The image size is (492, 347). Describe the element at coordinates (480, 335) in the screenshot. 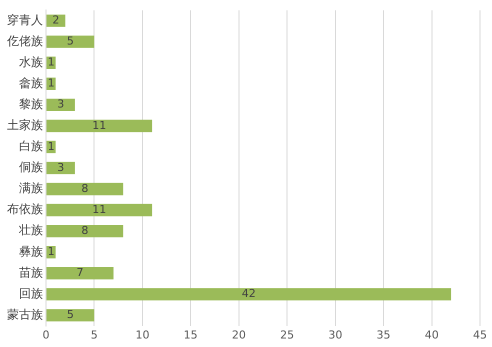

I see `x-tick-label: 45` at that location.